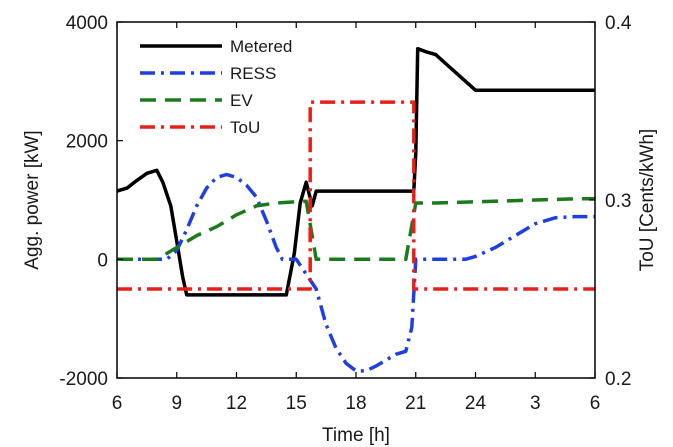 This screenshot has height=447, width=673. I want to click on y-left-tick-label: -2000, so click(83, 379).